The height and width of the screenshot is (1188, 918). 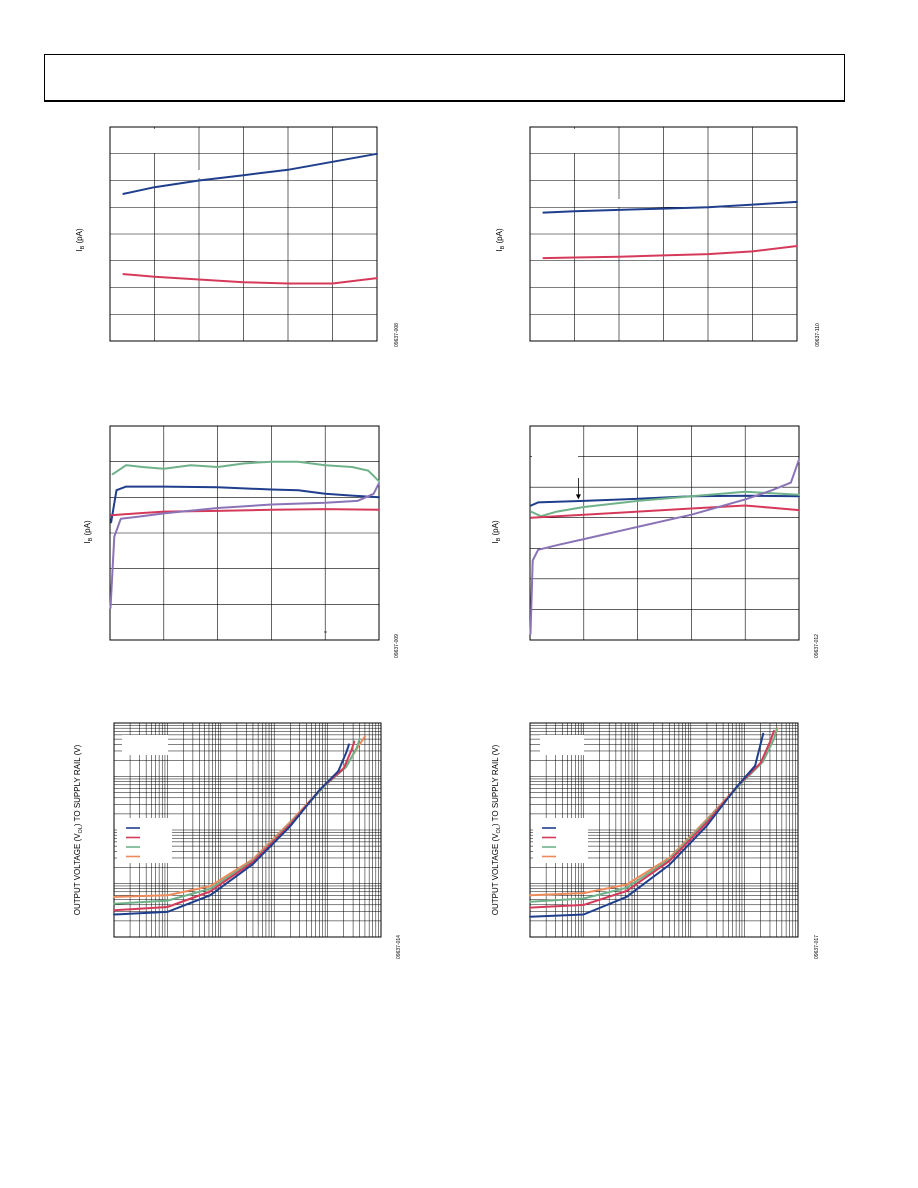 I want to click on figure-id: 09637-110, so click(x=818, y=335).